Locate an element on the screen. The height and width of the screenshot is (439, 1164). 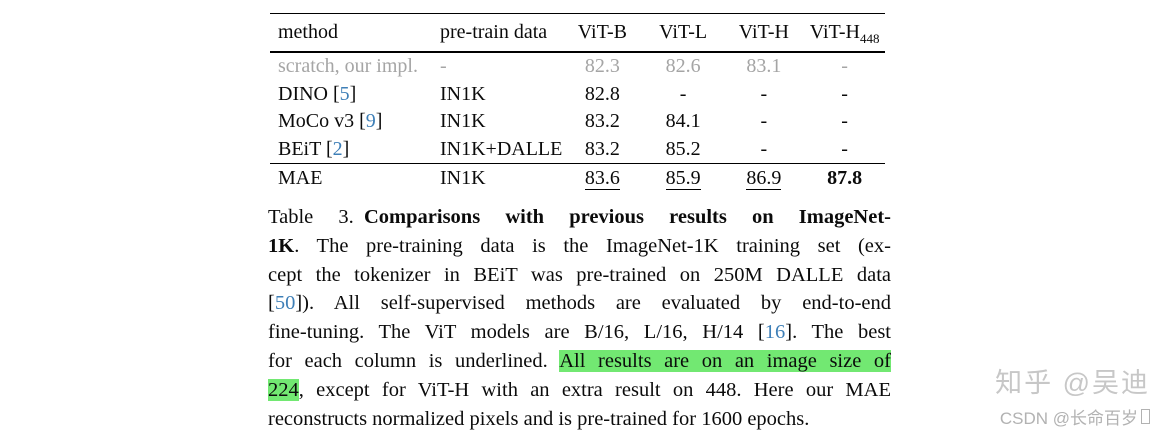
caption-text: Table 3. is located at coordinates (316, 217).